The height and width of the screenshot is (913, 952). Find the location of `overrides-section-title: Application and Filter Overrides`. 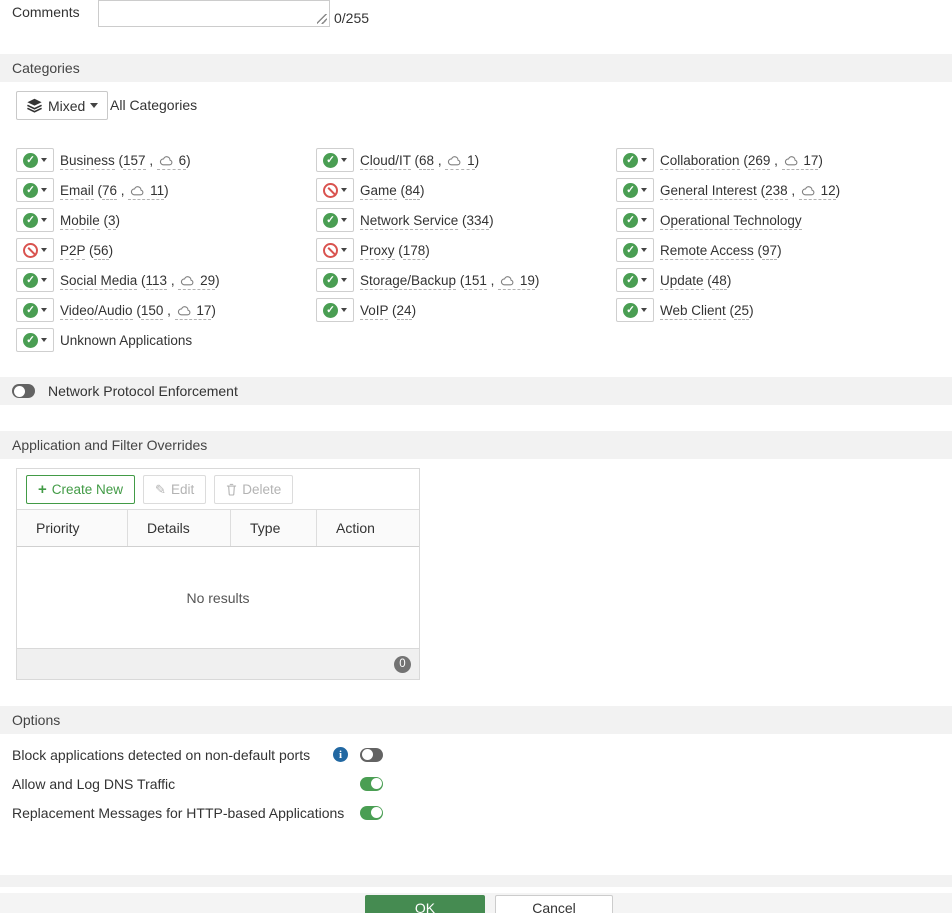

overrides-section-title: Application and Filter Overrides is located at coordinates (110, 445).